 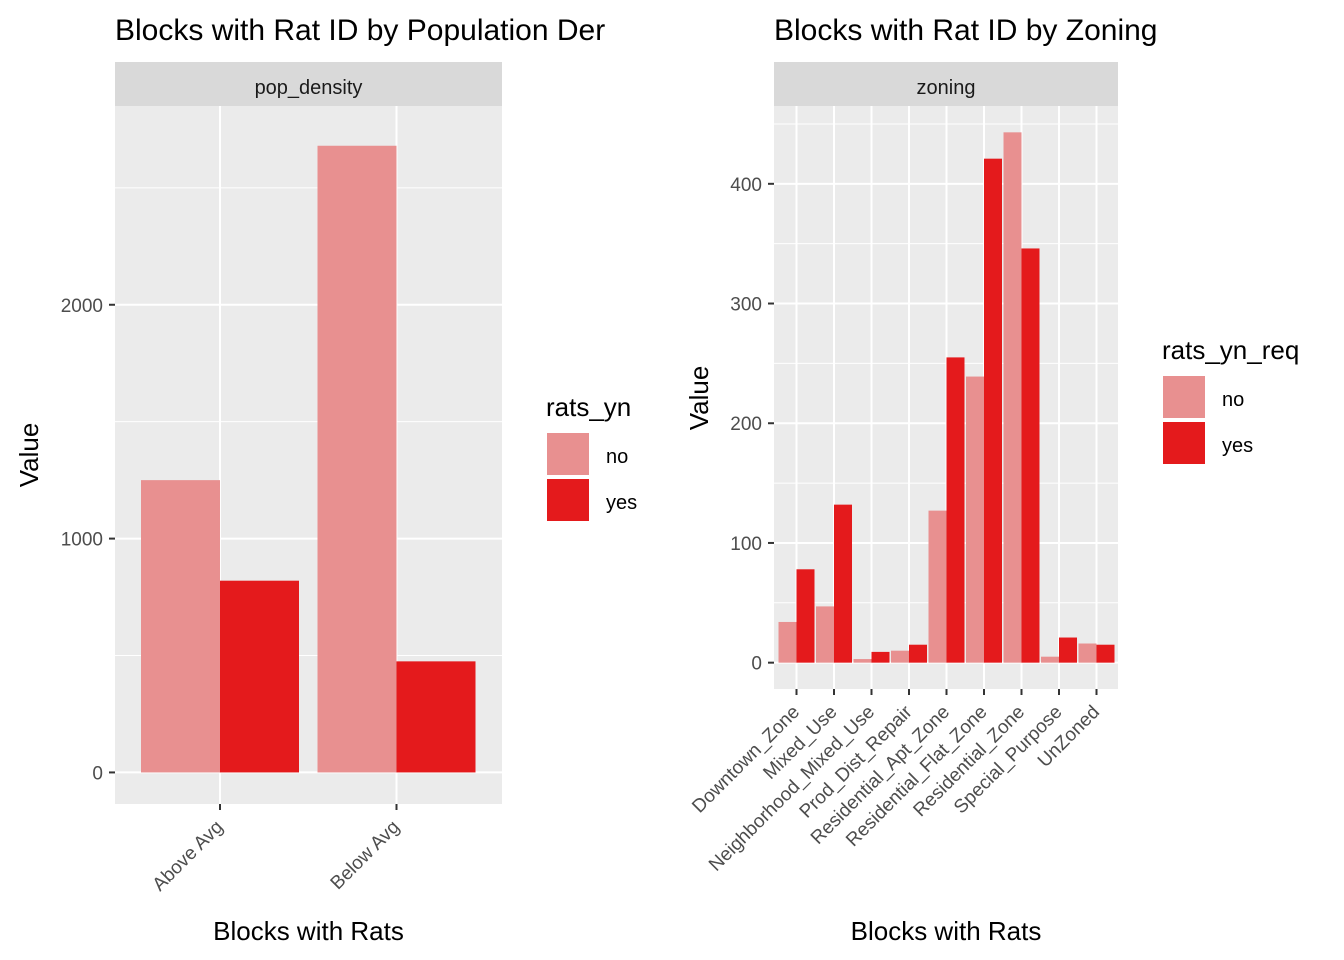 I want to click on bar-residential-apt-zone-yes, so click(x=955, y=510).